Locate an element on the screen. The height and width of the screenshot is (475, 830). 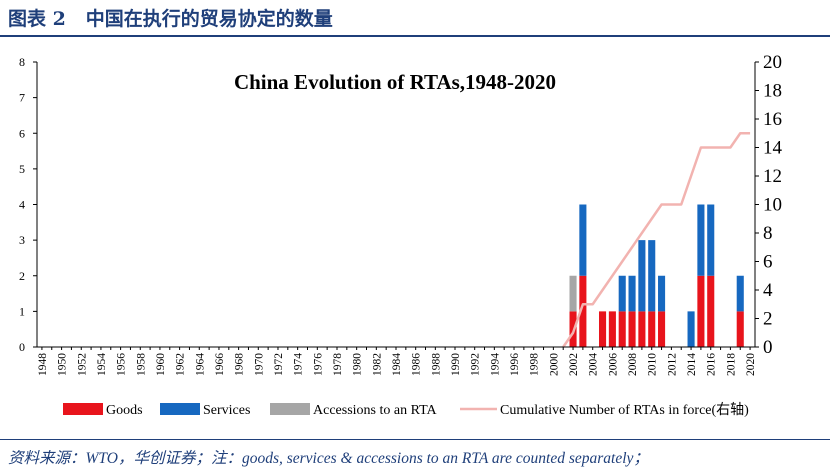
x-tick-label: 1984 is located at coordinates (397, 364).